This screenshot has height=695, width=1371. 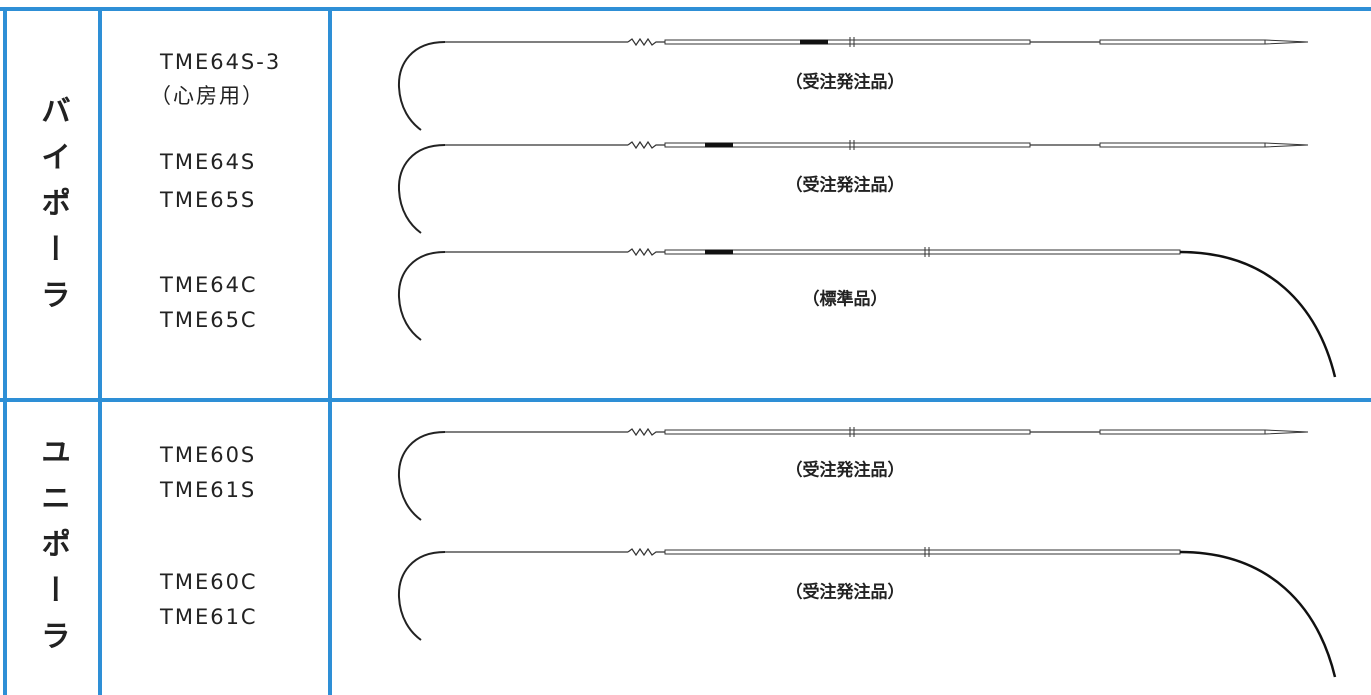 I want to click on section-label: ユニポーラ, so click(x=52, y=551).